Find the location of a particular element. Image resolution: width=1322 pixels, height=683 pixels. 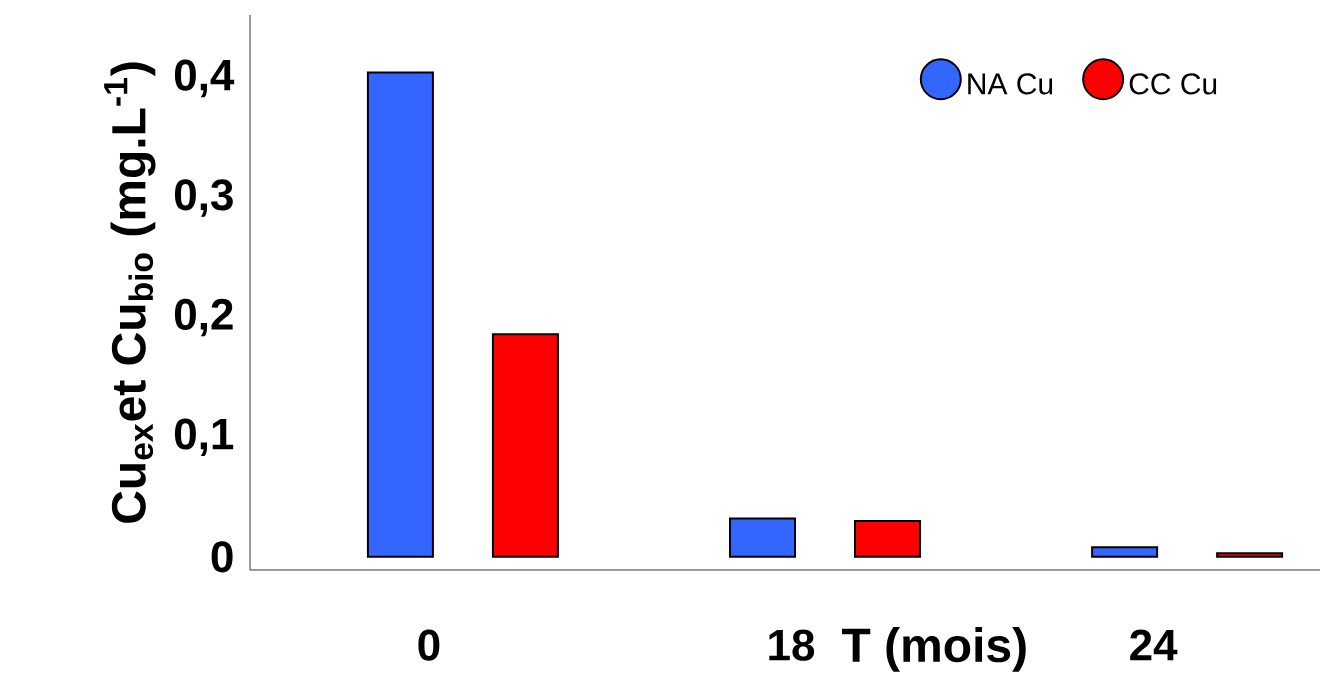

x-tick-label: 24 is located at coordinates (1154, 645).